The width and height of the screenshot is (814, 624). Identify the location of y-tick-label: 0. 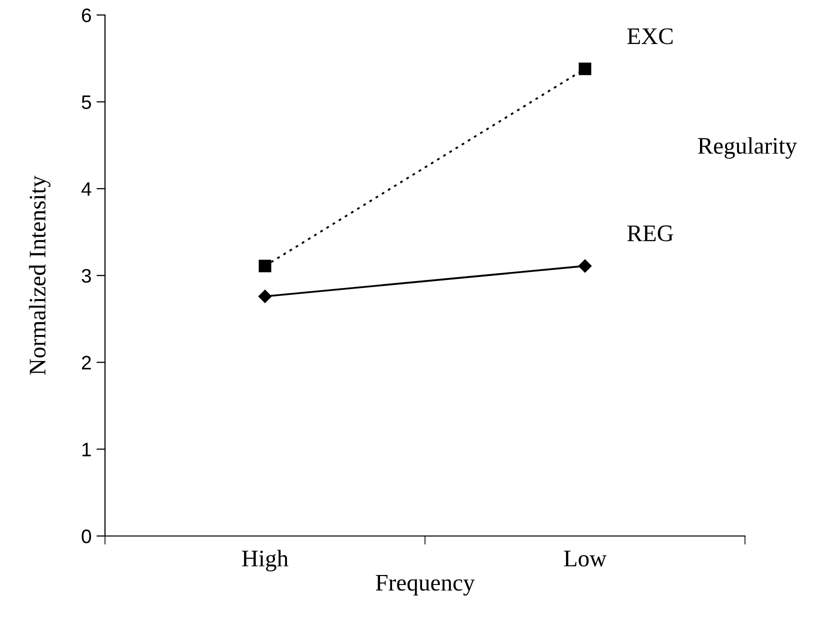
(87, 536).